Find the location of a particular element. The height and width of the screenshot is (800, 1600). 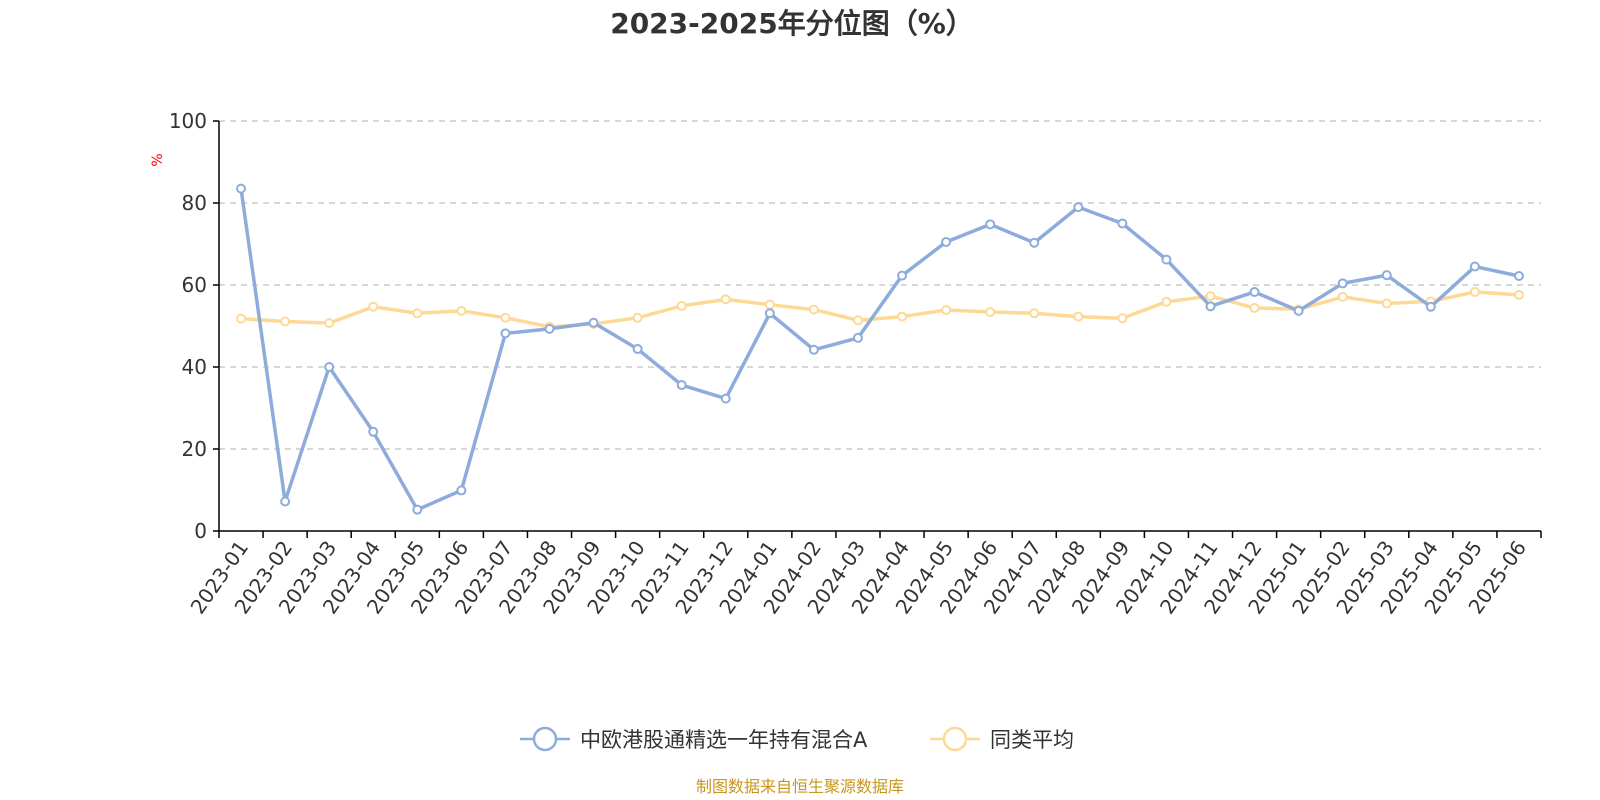

y-tick-label: 80 is located at coordinates (194, 203).